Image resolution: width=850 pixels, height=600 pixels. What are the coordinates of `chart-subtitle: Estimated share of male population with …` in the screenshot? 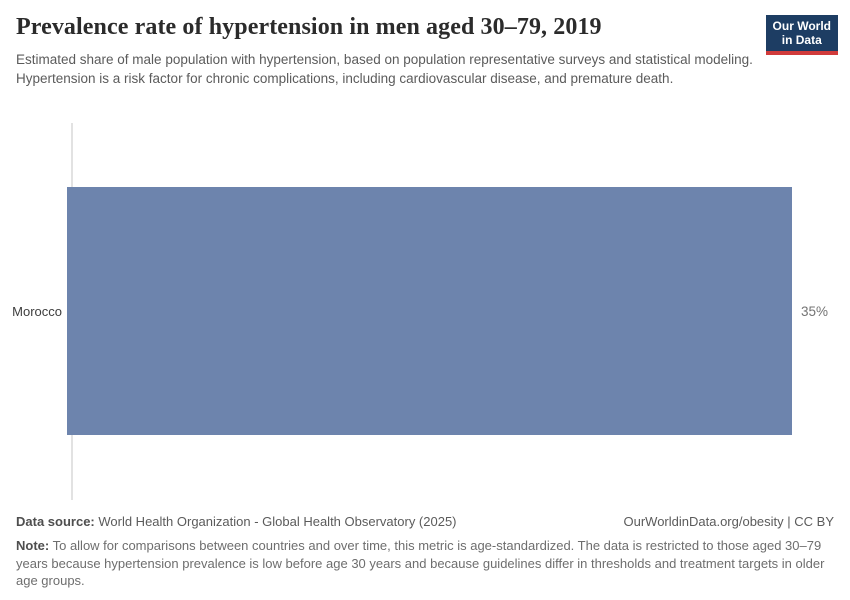 It's located at (384, 69).